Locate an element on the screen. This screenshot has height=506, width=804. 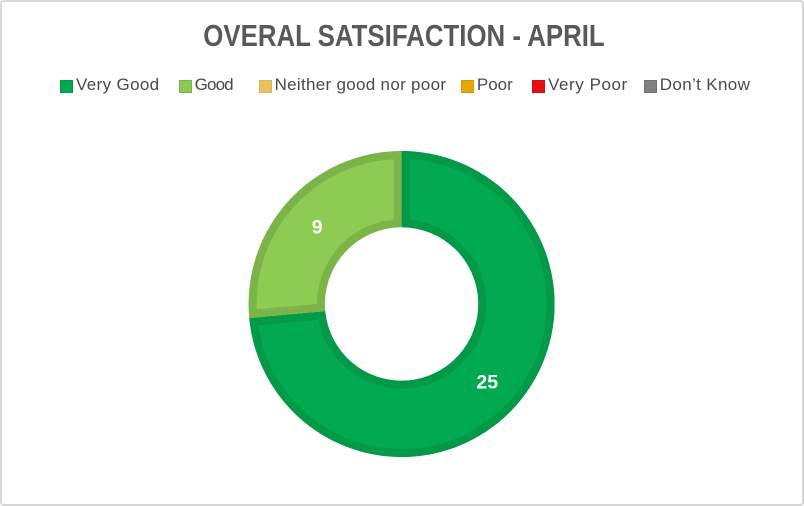
svg-text: 25 is located at coordinates (487, 382).